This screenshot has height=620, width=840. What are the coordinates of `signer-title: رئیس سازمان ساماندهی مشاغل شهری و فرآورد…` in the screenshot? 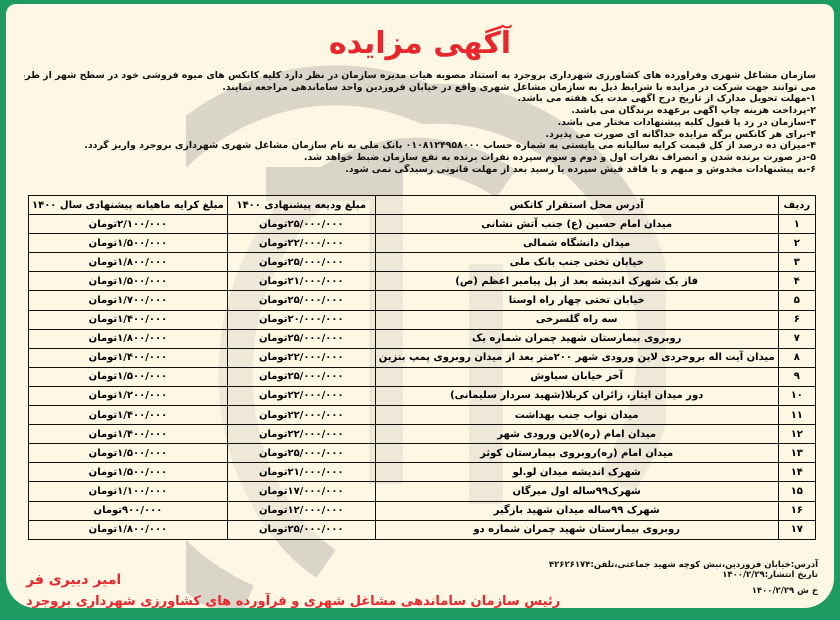 It's located at (293, 601).